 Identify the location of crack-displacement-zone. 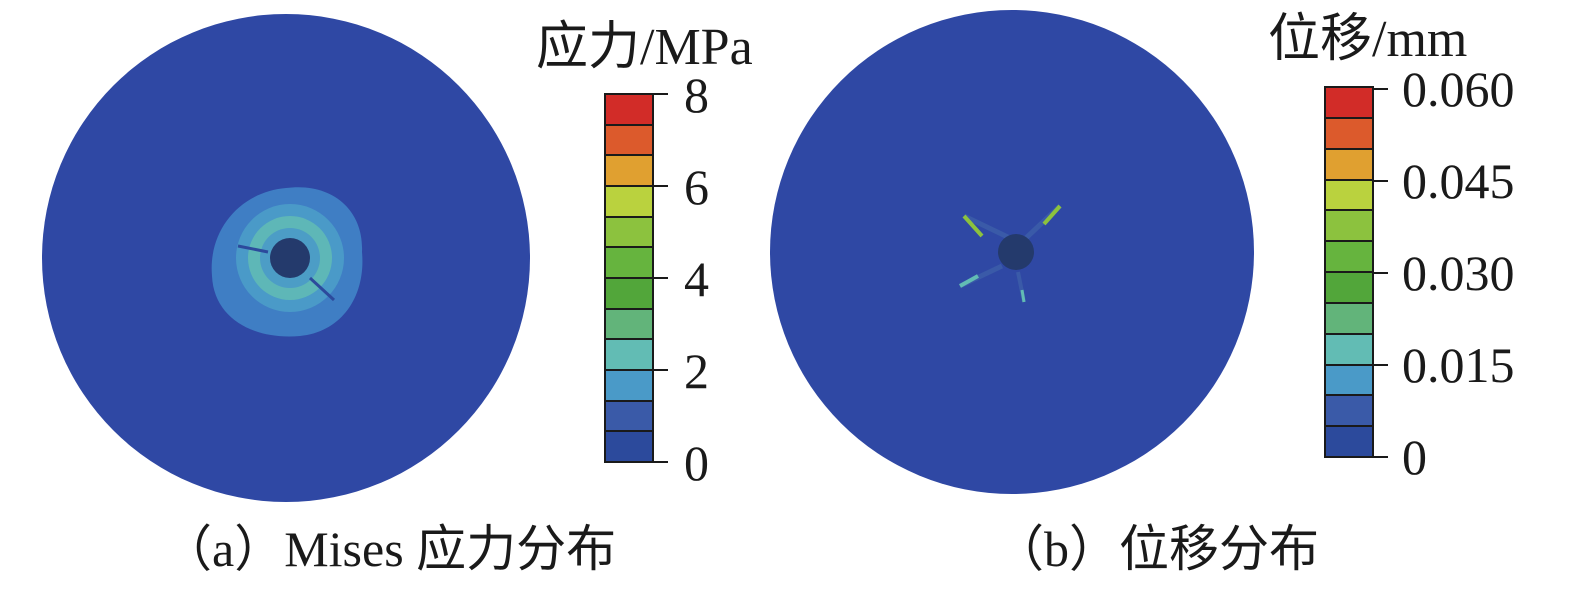
(1010, 253).